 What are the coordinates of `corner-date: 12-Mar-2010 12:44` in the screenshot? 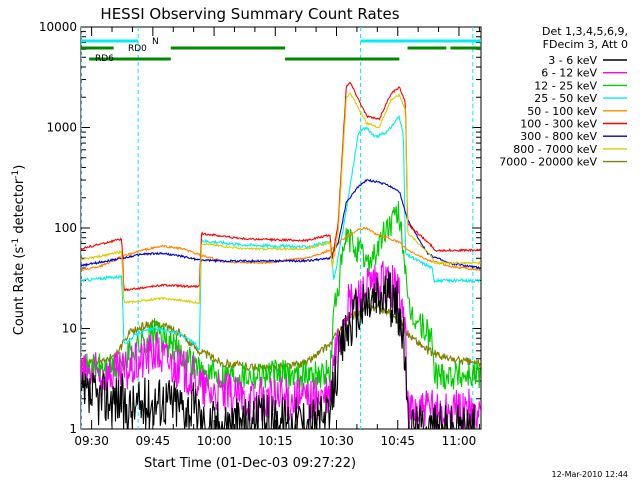 It's located at (590, 474).